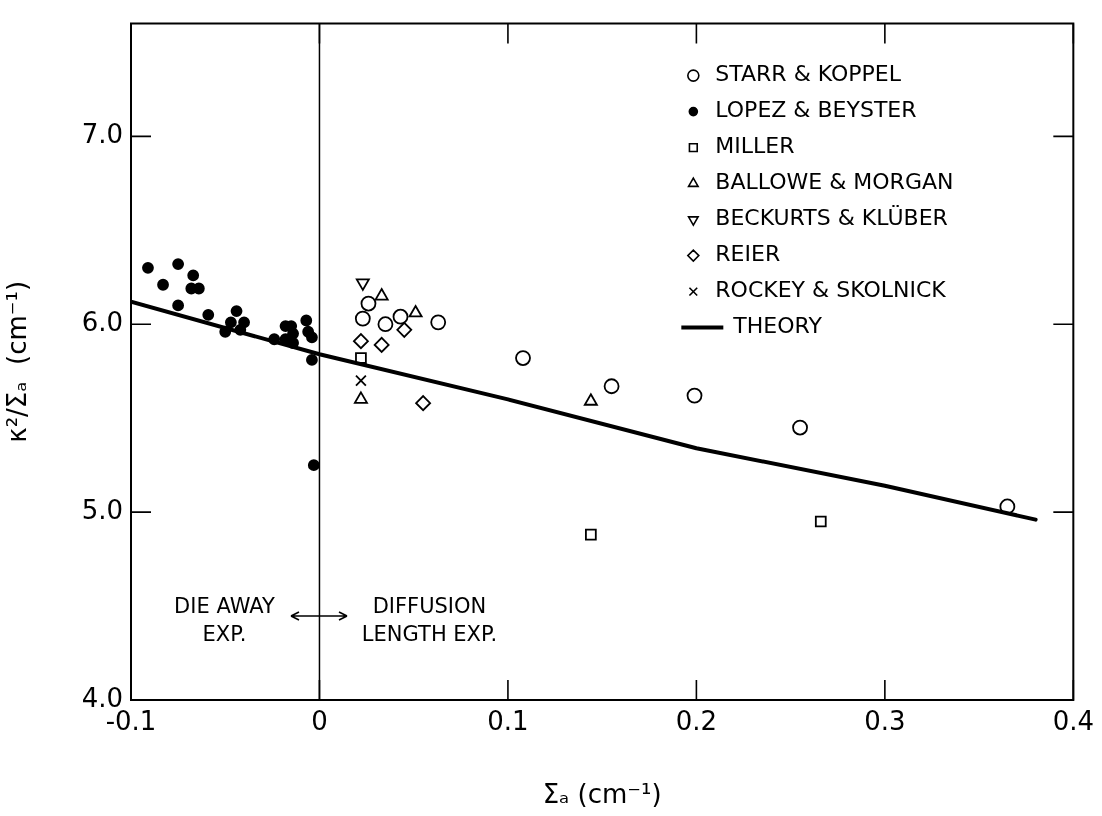 This screenshot has height=816, width=1102. Describe the element at coordinates (508, 721) in the screenshot. I see `x-tick-label: 0.1` at that location.